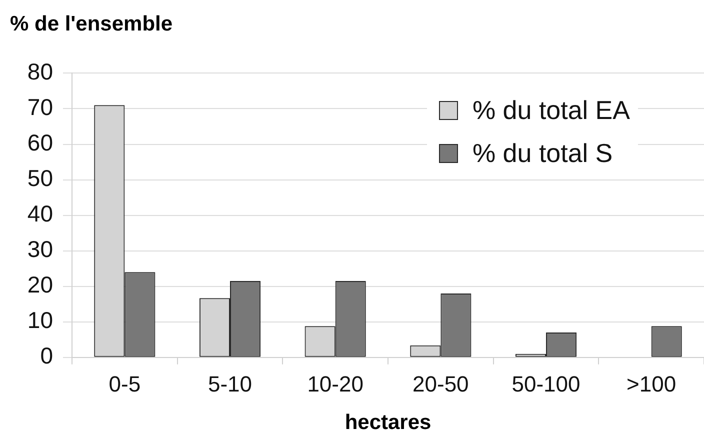  I want to click on y-tick-label: 20, so click(40, 285).